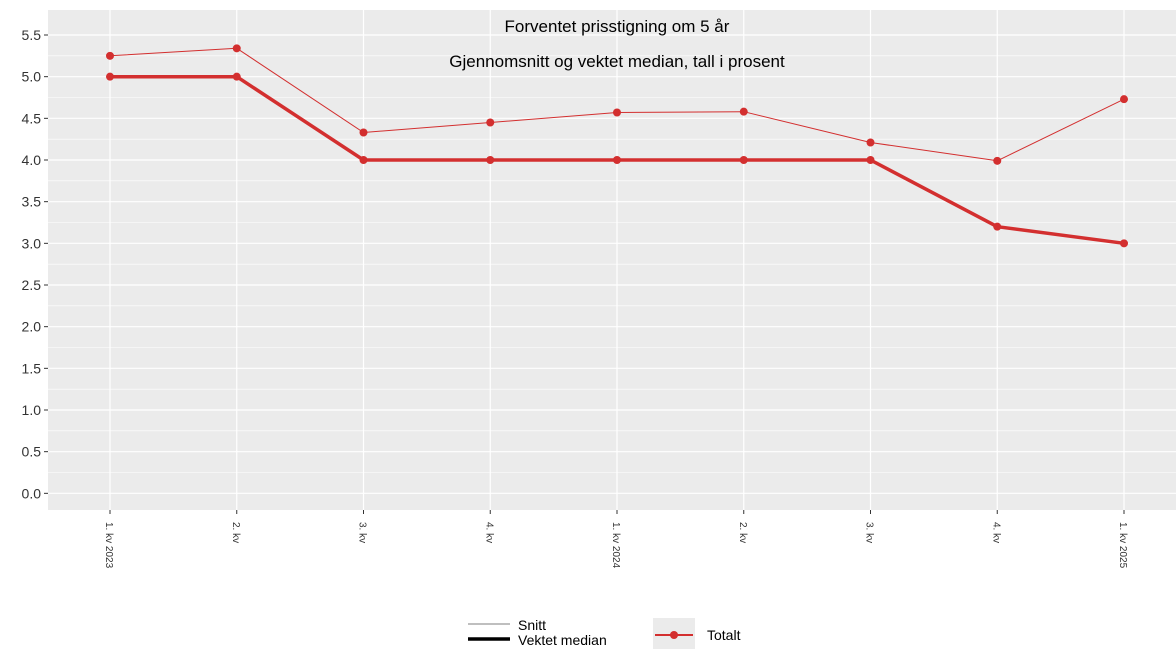  I want to click on y-tick-label: 1.5, so click(32, 368).